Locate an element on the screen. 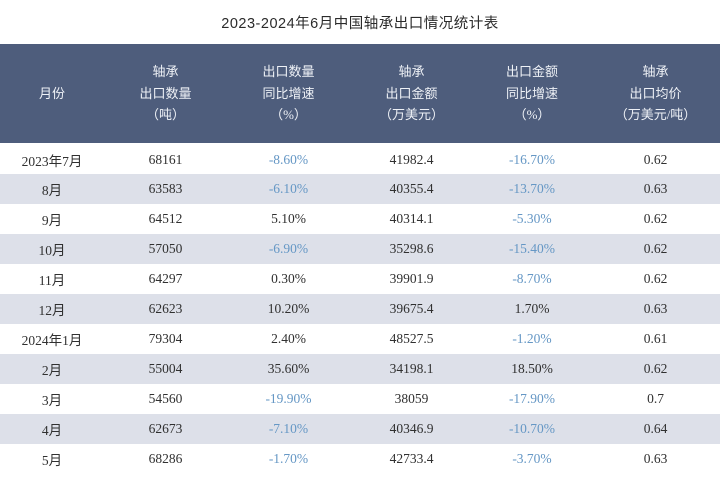  cell-quantity-yoy: 5.10% is located at coordinates (288, 219).